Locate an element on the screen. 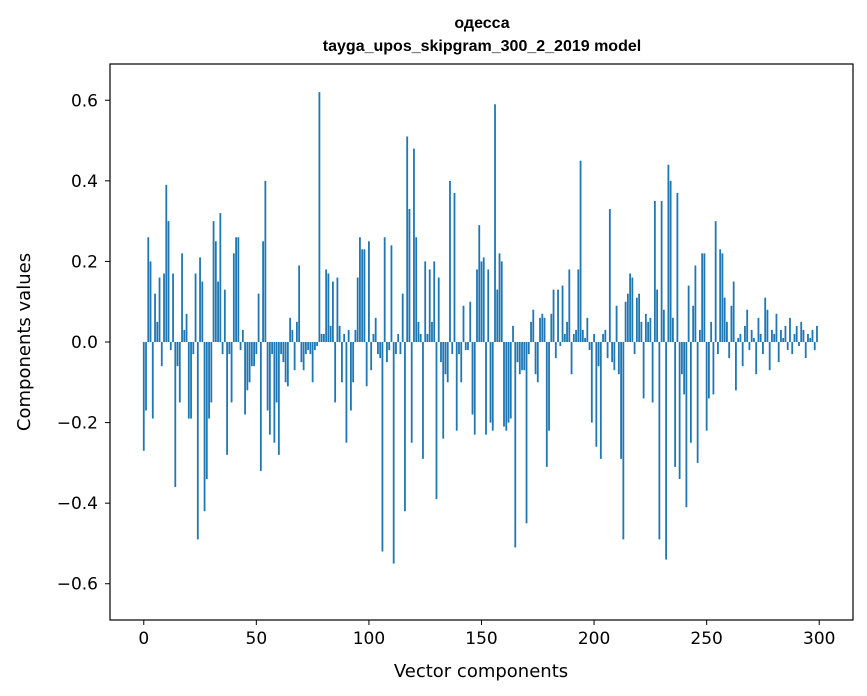 This screenshot has width=867, height=696. x-tick-label: 0 is located at coordinates (143, 639).